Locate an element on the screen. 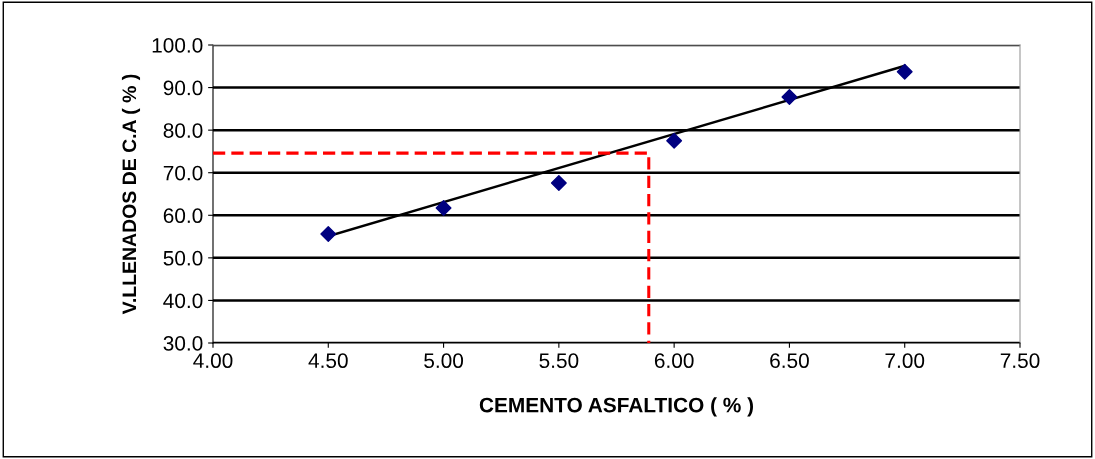 This screenshot has width=1095, height=459. x-tick-label: 7.50 is located at coordinates (1020, 361).